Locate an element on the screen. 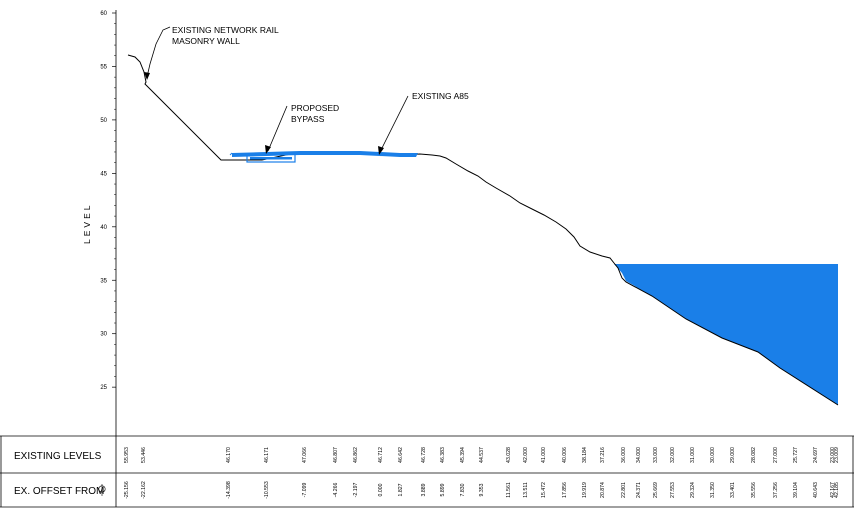 The image size is (854, 509). a85-leader-arrow is located at coordinates (381, 150).